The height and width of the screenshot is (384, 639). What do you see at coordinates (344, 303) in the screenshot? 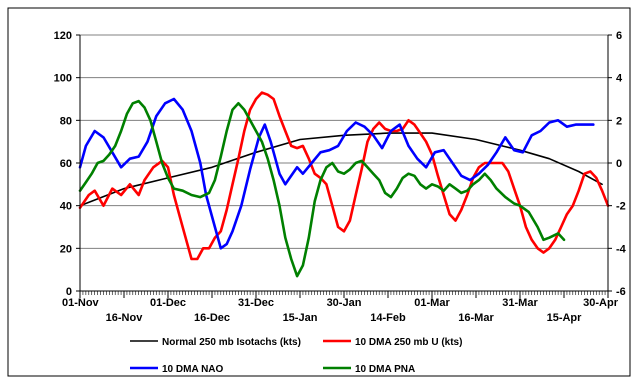
I see `x-tick-label: 30-Jan` at bounding box center [344, 303].